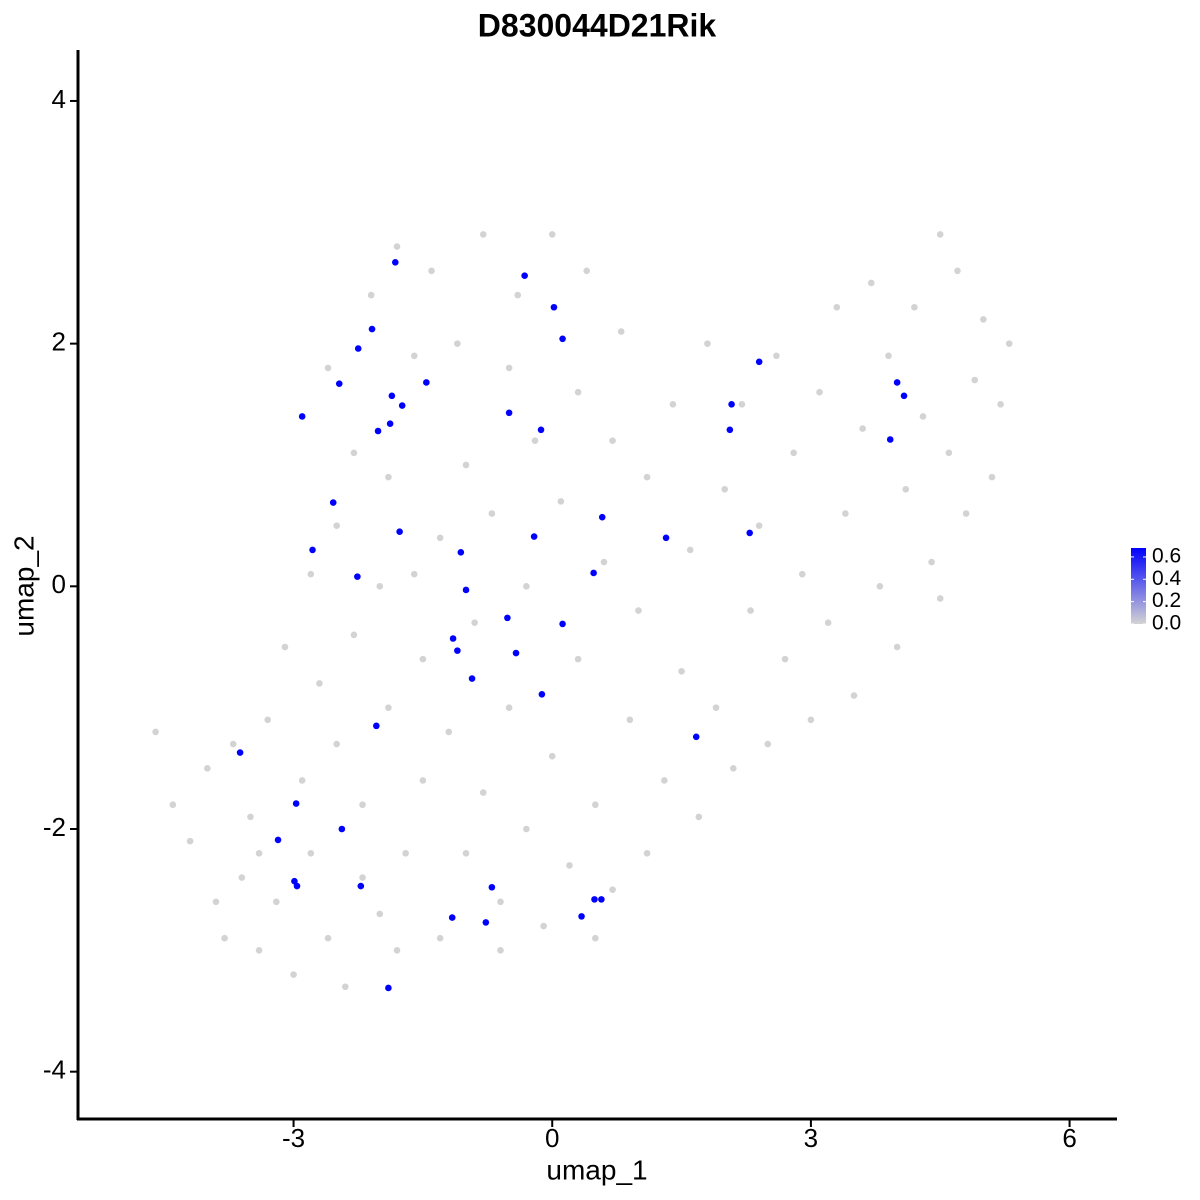  Describe the element at coordinates (59, 342) in the screenshot. I see `y-tick-label: 2` at that location.